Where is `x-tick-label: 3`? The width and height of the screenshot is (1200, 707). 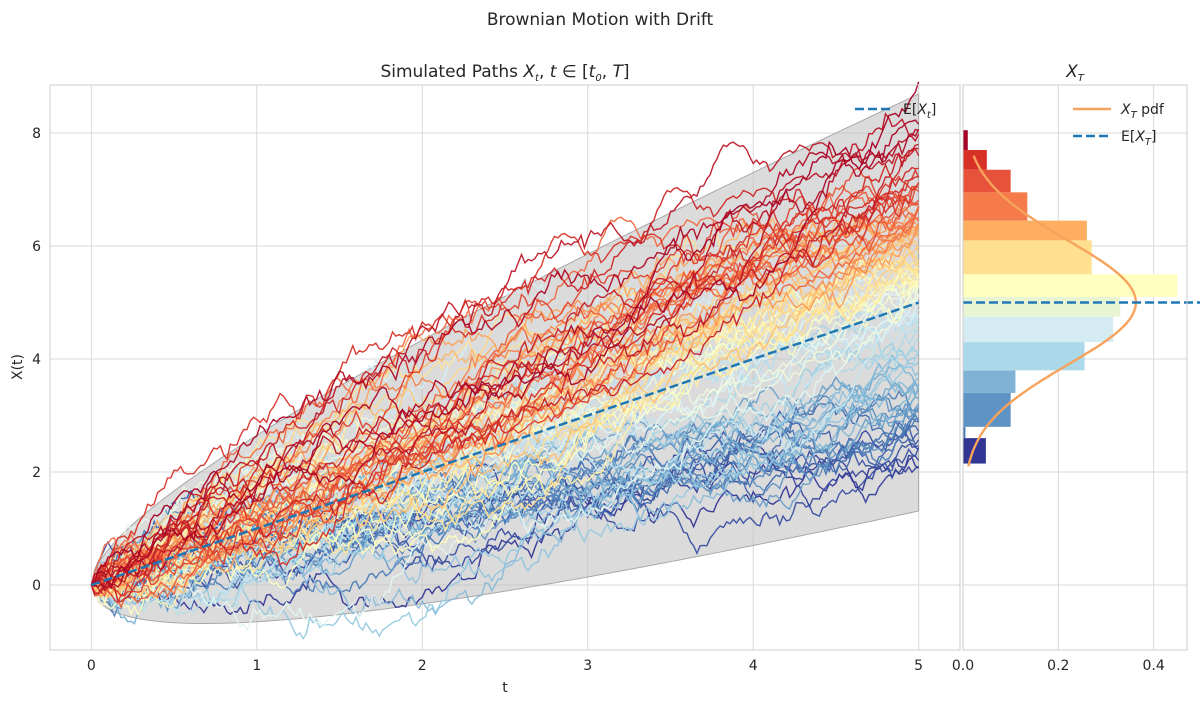 x-tick-label: 3 is located at coordinates (587, 666).